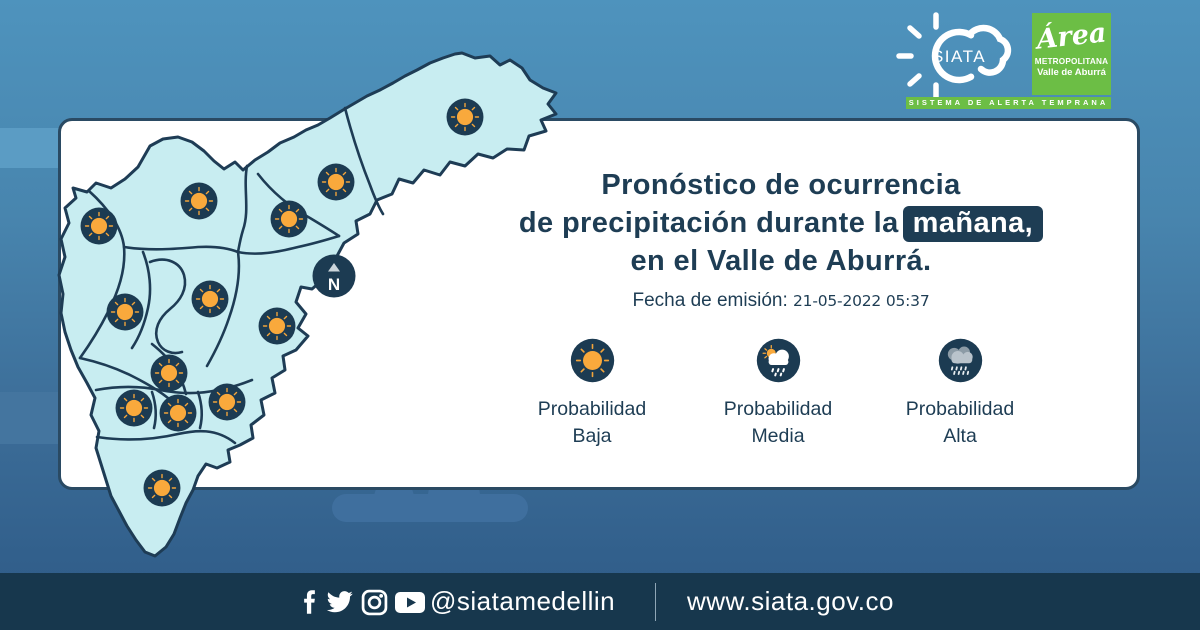 This screenshot has width=1200, height=630. Describe the element at coordinates (339, 602) in the screenshot. I see `twitter-icon` at that location.